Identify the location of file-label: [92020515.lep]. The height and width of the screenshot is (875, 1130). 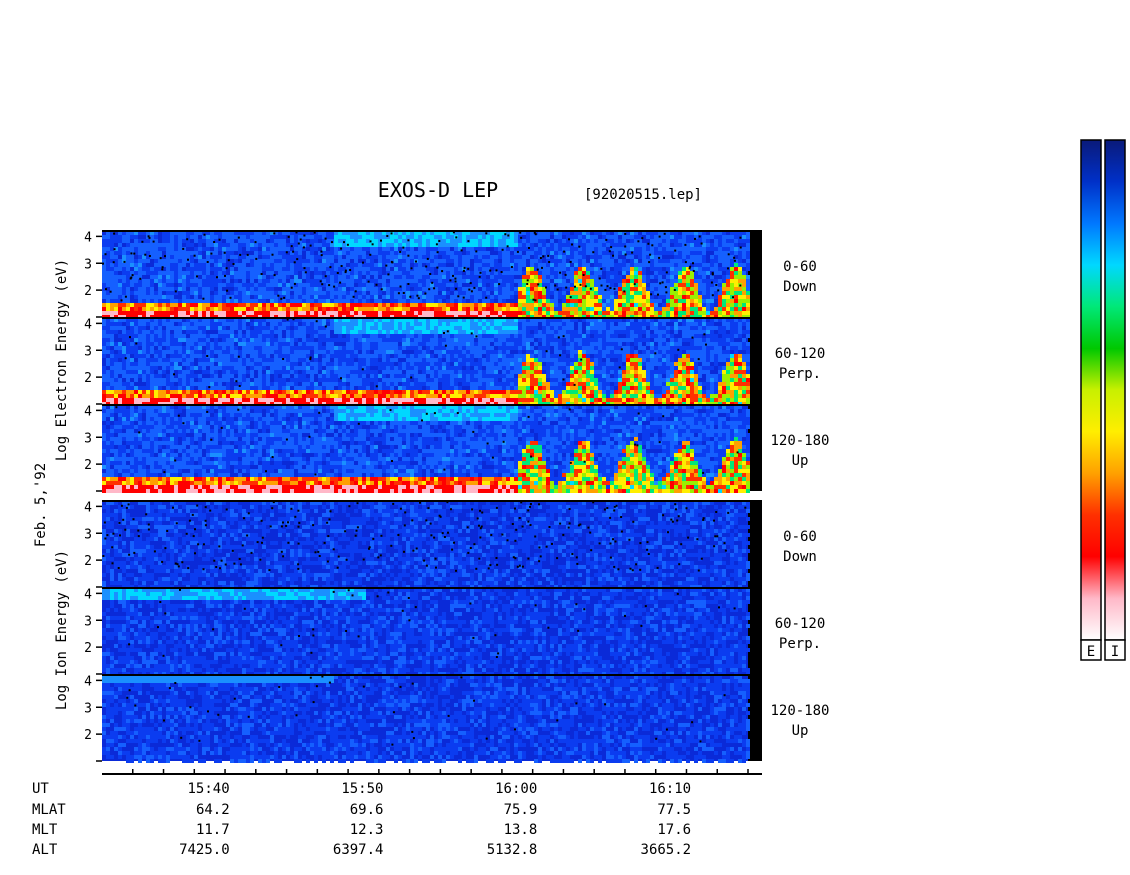
(643, 195).